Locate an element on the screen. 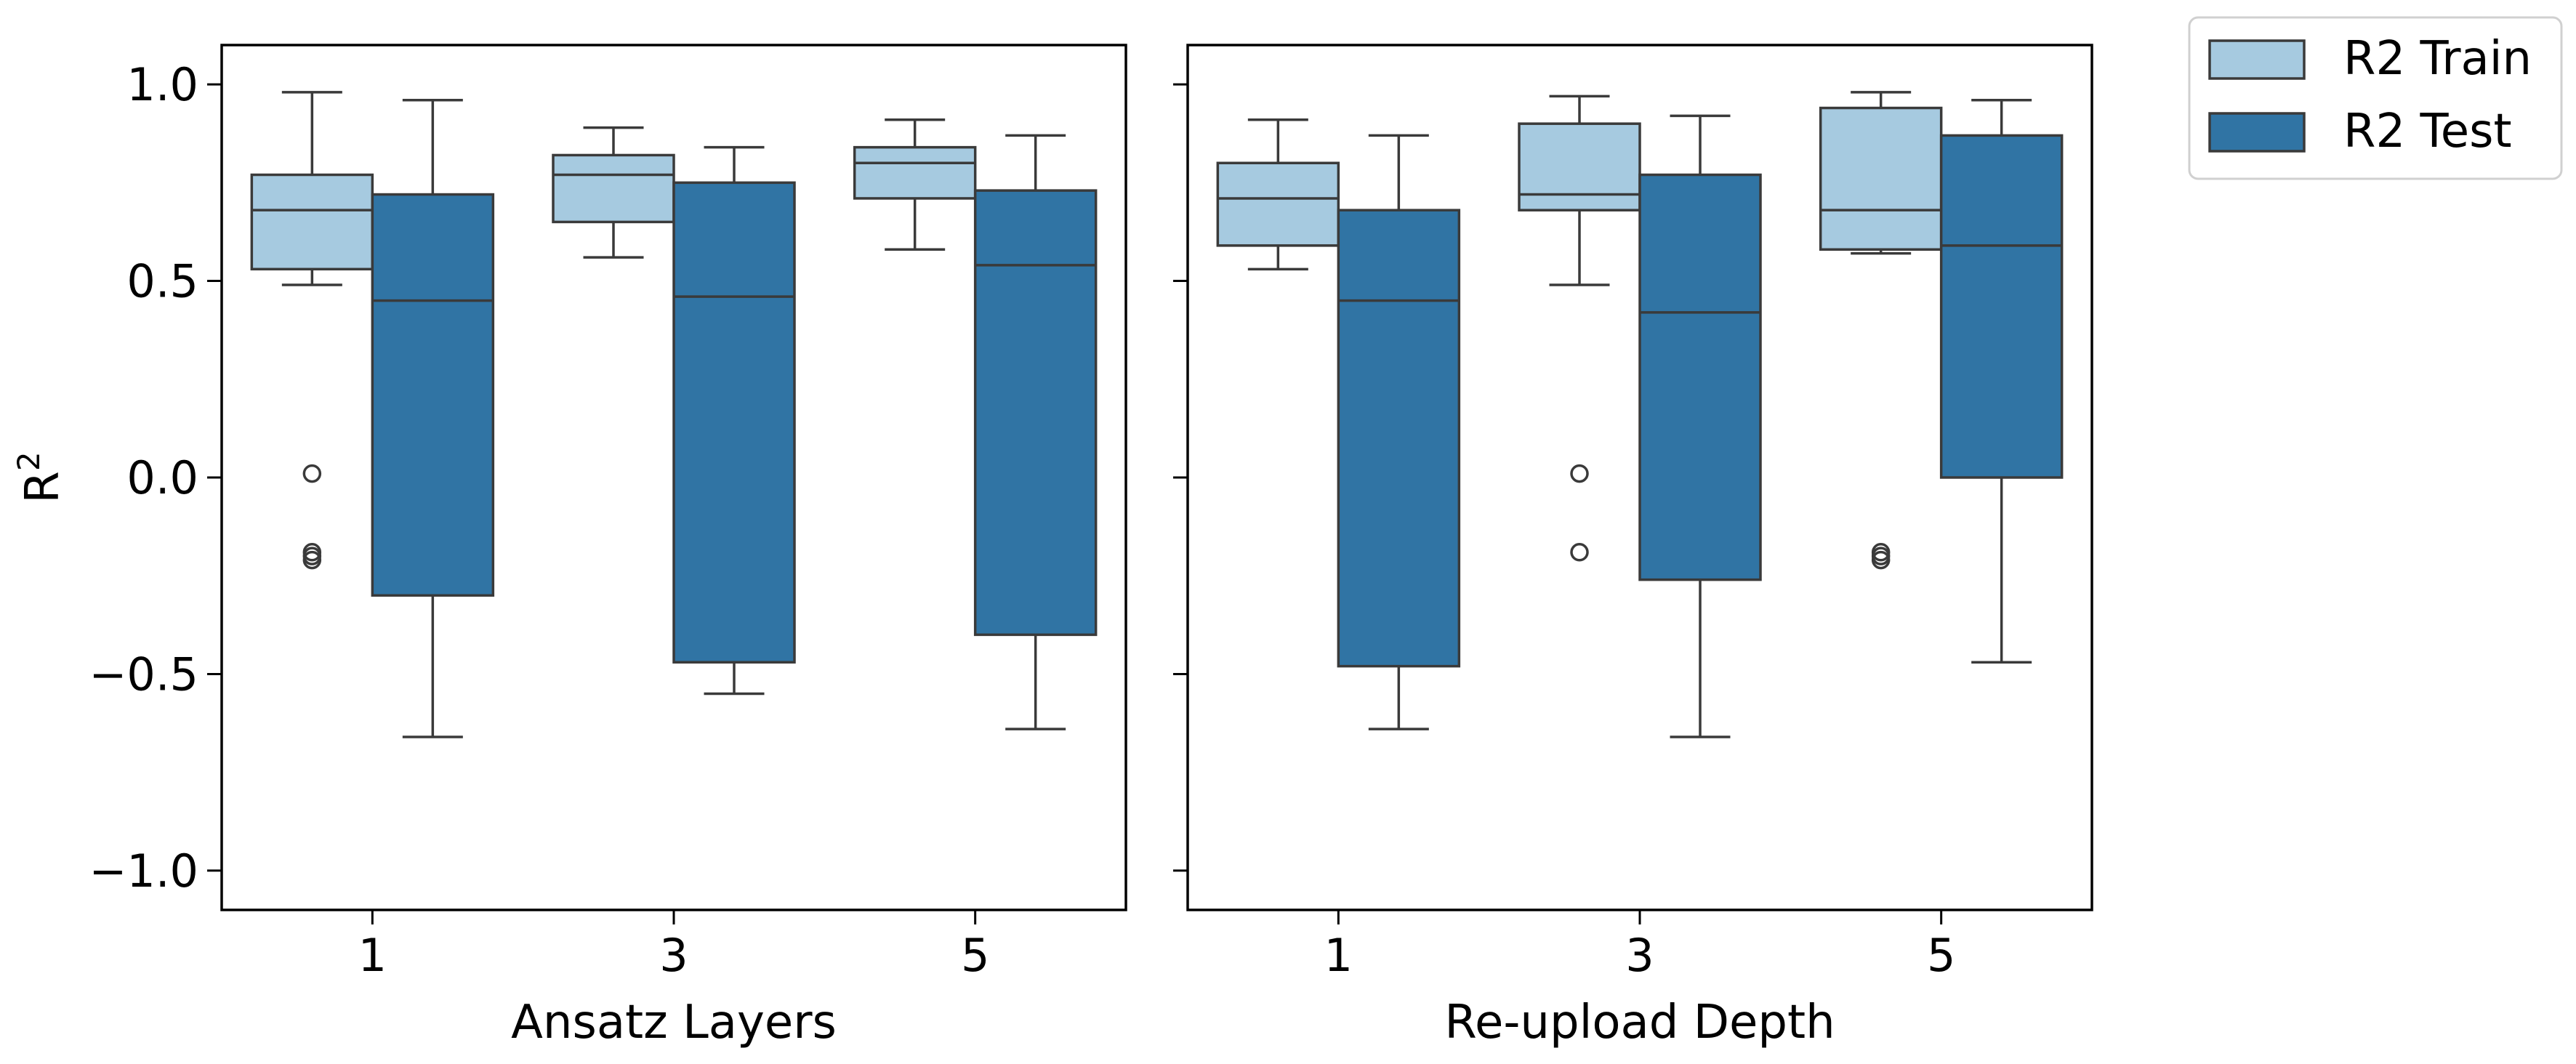 The image size is (2576, 1064). legend-label: R2 Train is located at coordinates (2437, 59).